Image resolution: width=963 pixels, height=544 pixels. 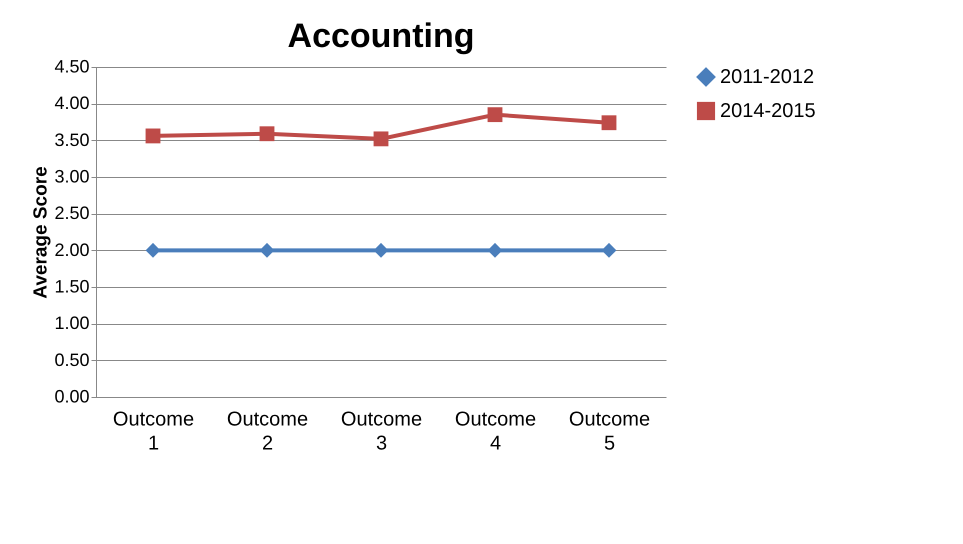 I want to click on x-tick-label: Outcome 2, so click(x=267, y=431).